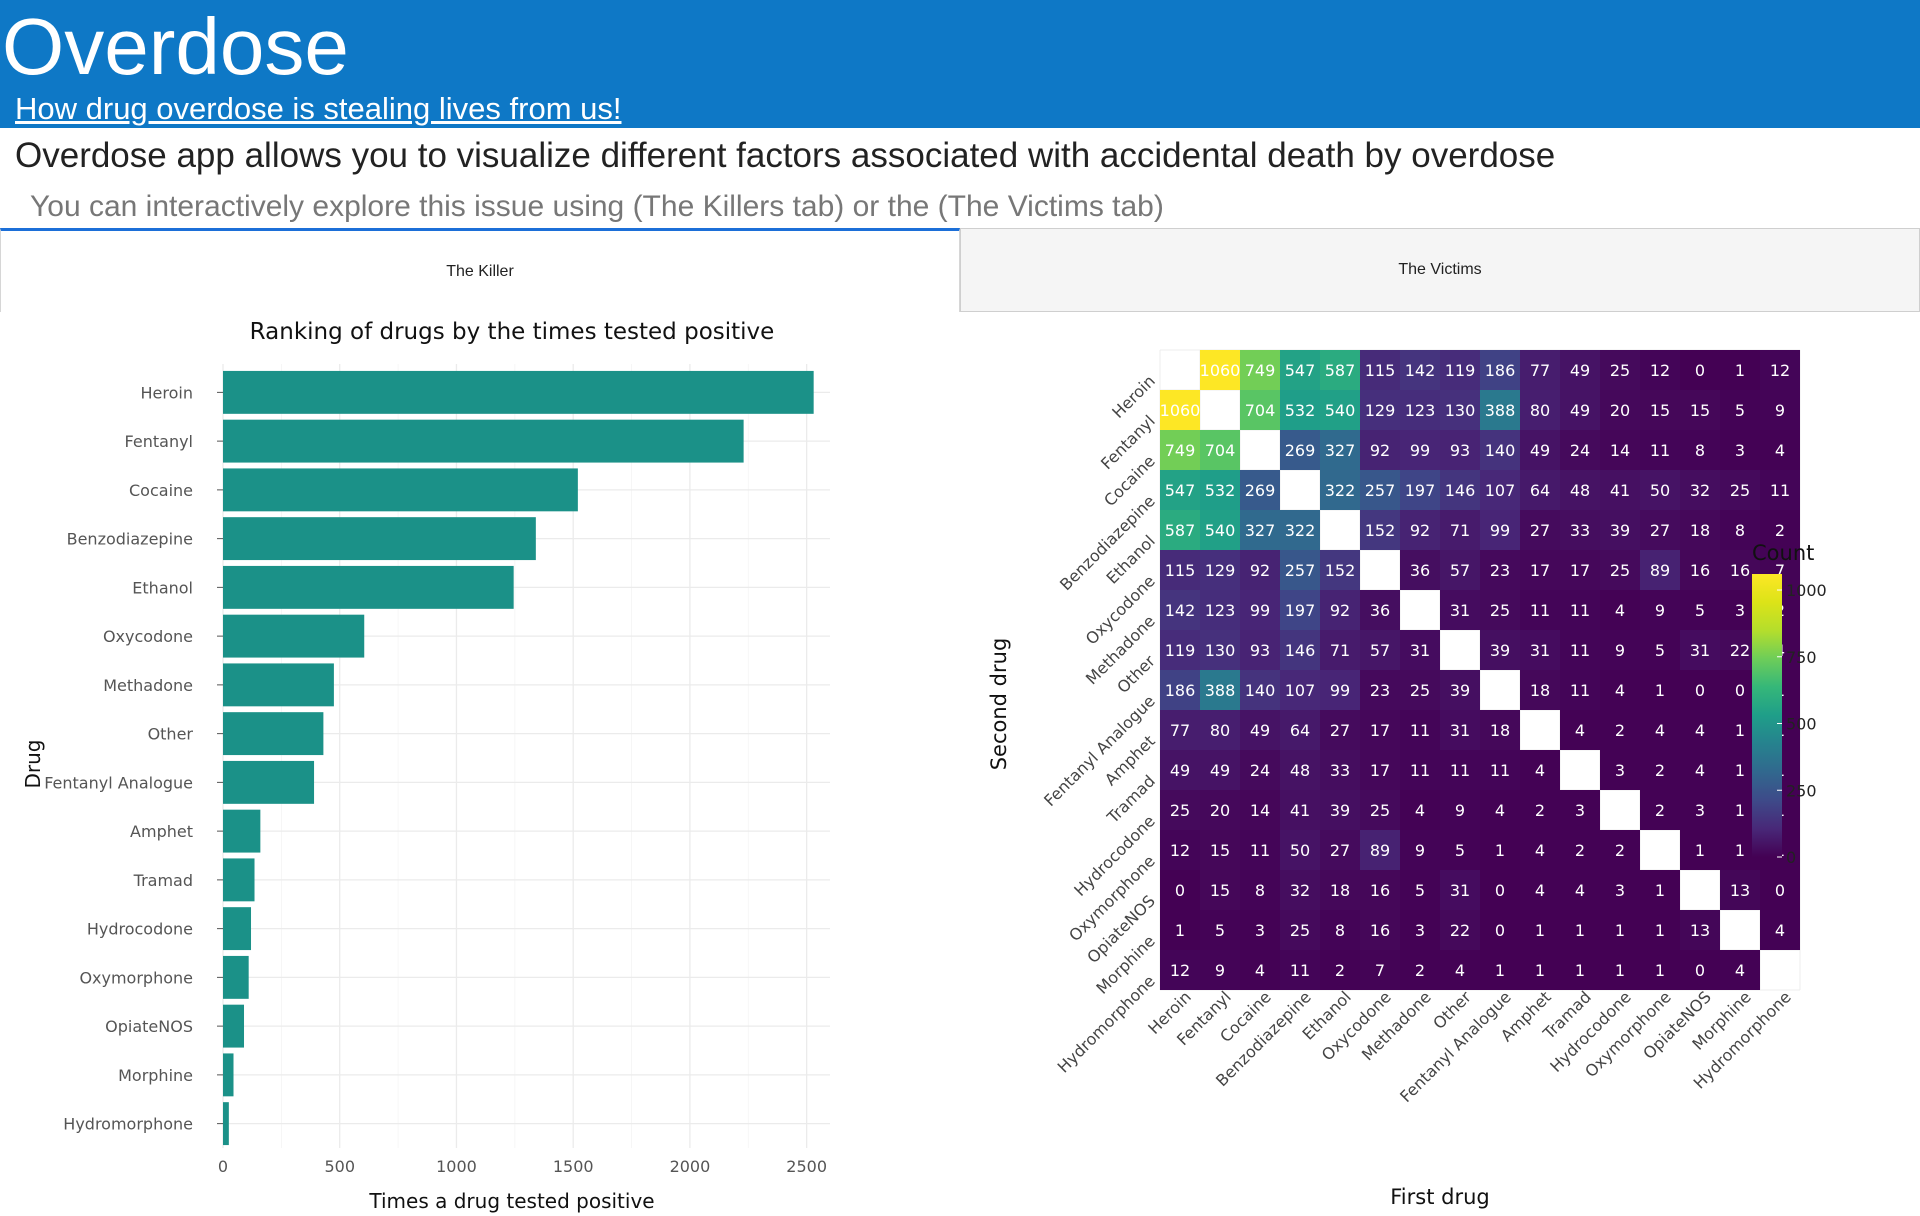 The image size is (1920, 1216). What do you see at coordinates (480, 270) in the screenshot?
I see `tab-the-killer: The Killer` at bounding box center [480, 270].